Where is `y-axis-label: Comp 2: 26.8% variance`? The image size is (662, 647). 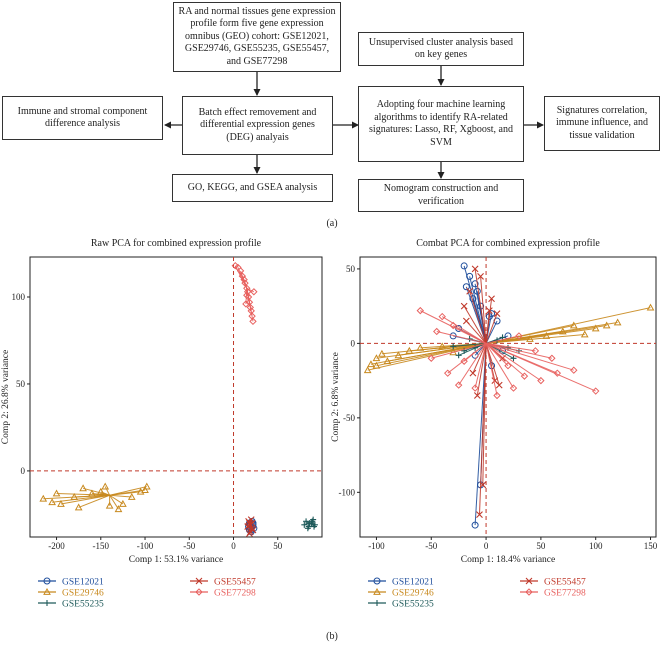 y-axis-label: Comp 2: 26.8% variance is located at coordinates (6, 397).